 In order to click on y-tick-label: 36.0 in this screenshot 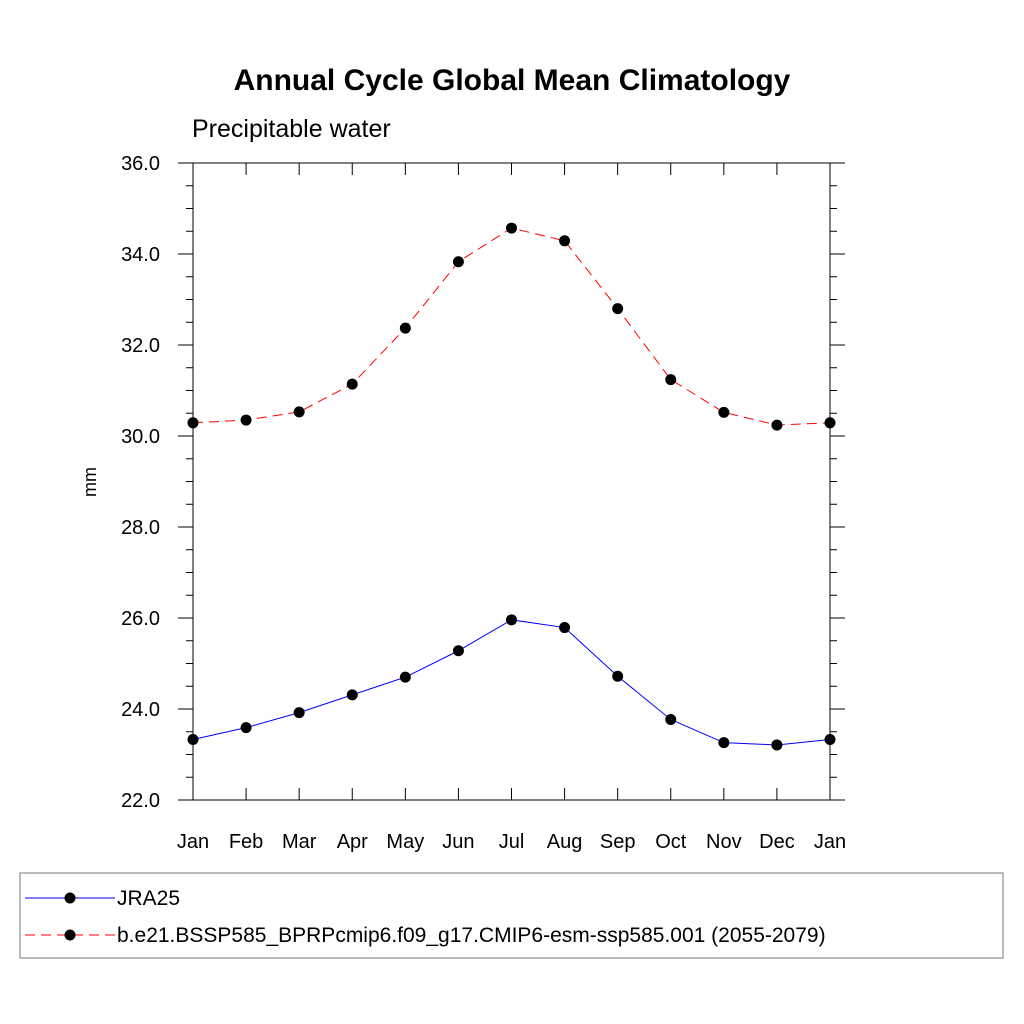, I will do `click(140, 164)`.